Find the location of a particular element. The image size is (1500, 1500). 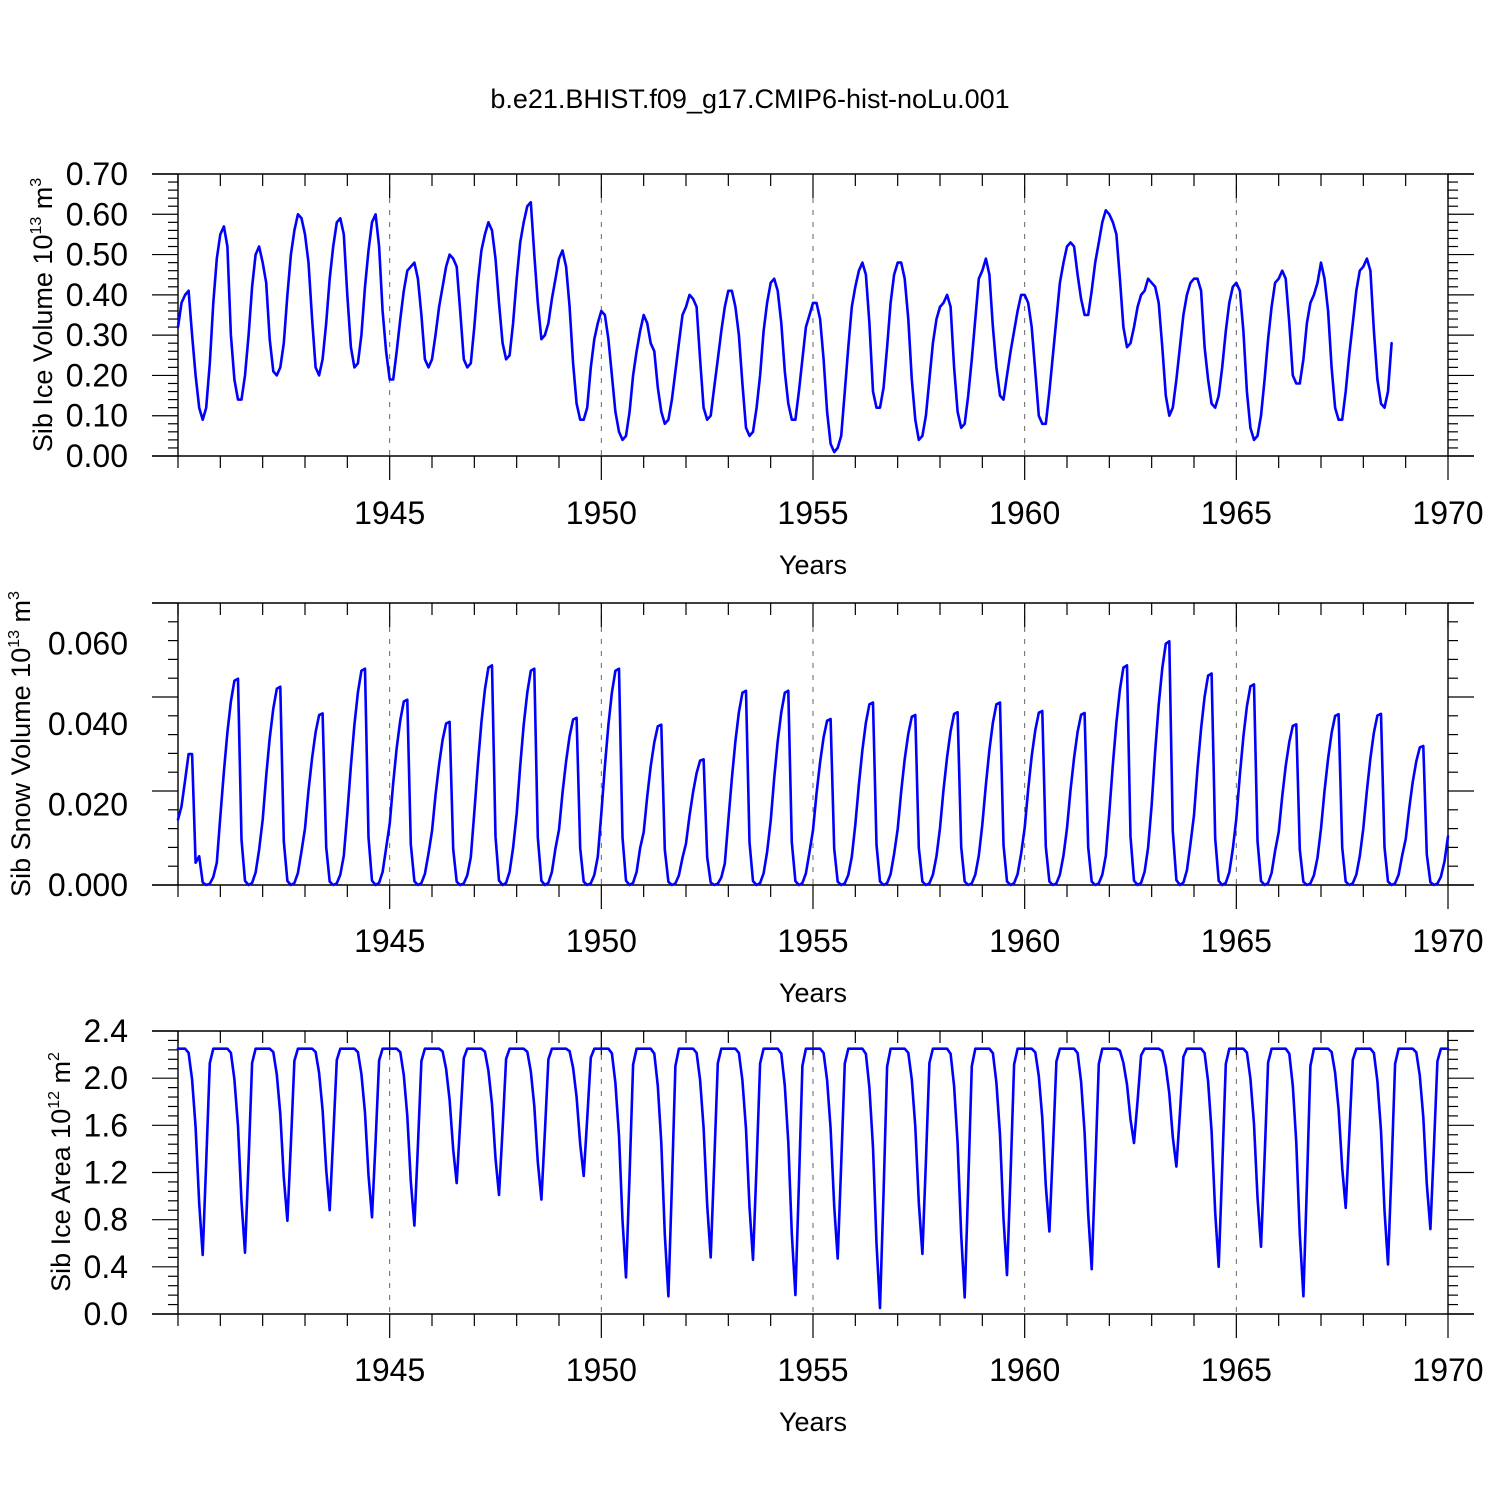

y-axis-label: Sib Ice Volume 1013 m3 is located at coordinates (43, 315).